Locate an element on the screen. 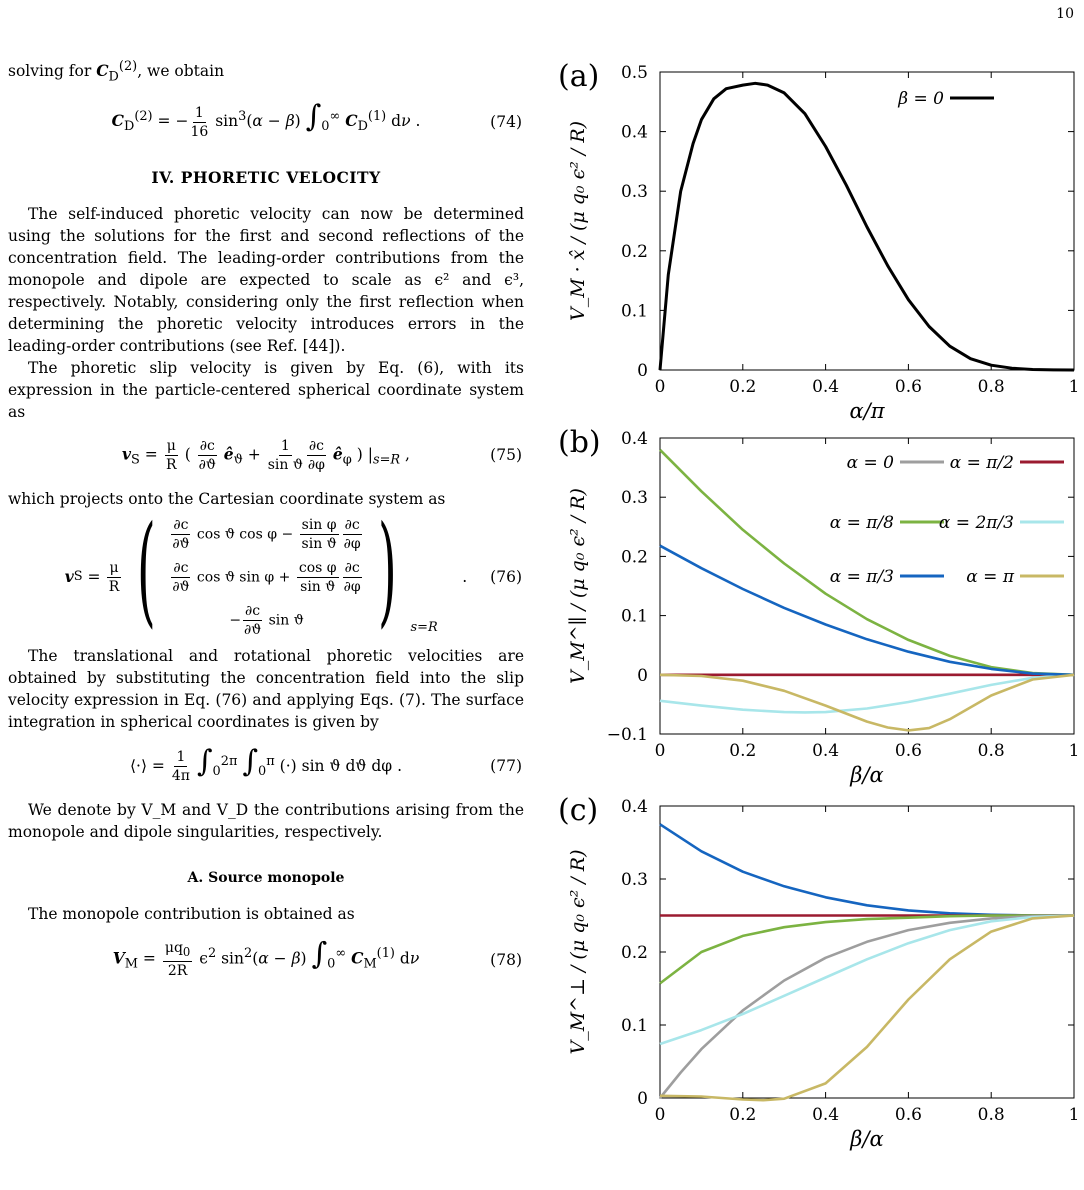 This screenshot has width=1084, height=1190. plot-frame-c is located at coordinates (867, 952).